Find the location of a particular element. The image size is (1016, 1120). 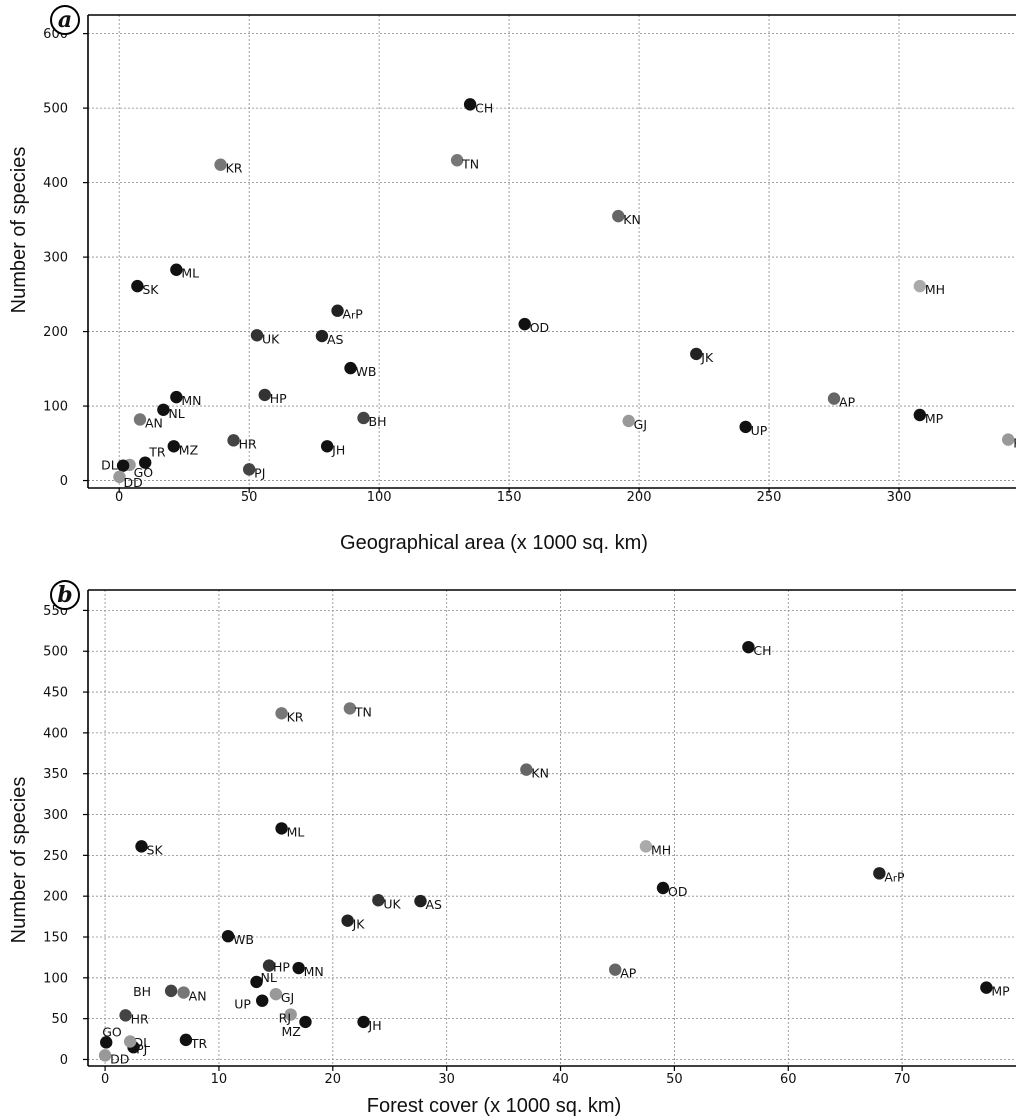

point-label-tn: TN is located at coordinates (470, 163).